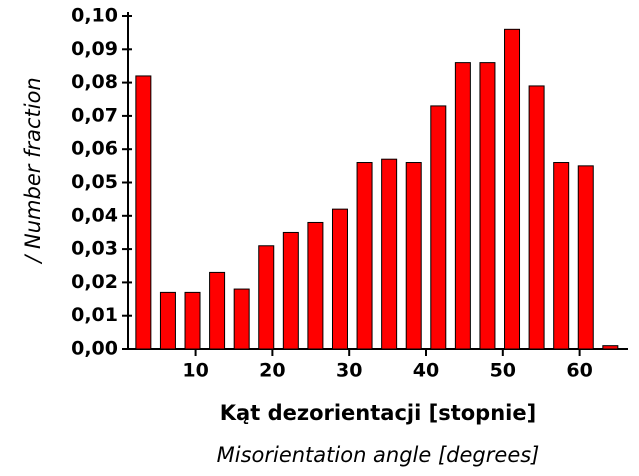  I want to click on x-tick-label: 40, so click(426, 371).